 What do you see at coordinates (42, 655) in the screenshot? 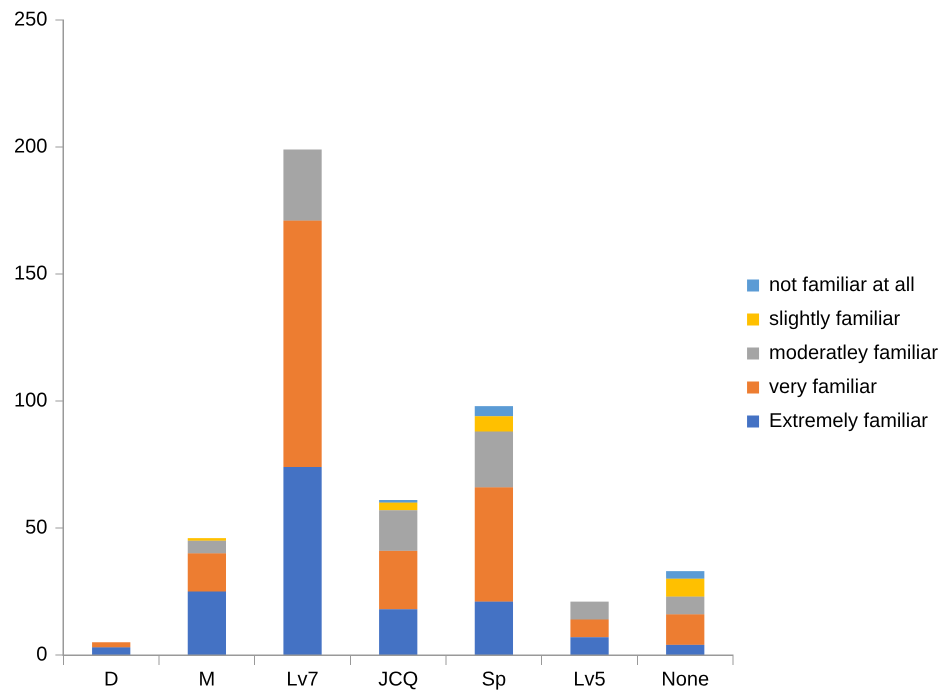
I see `y-tick-label: 0` at bounding box center [42, 655].